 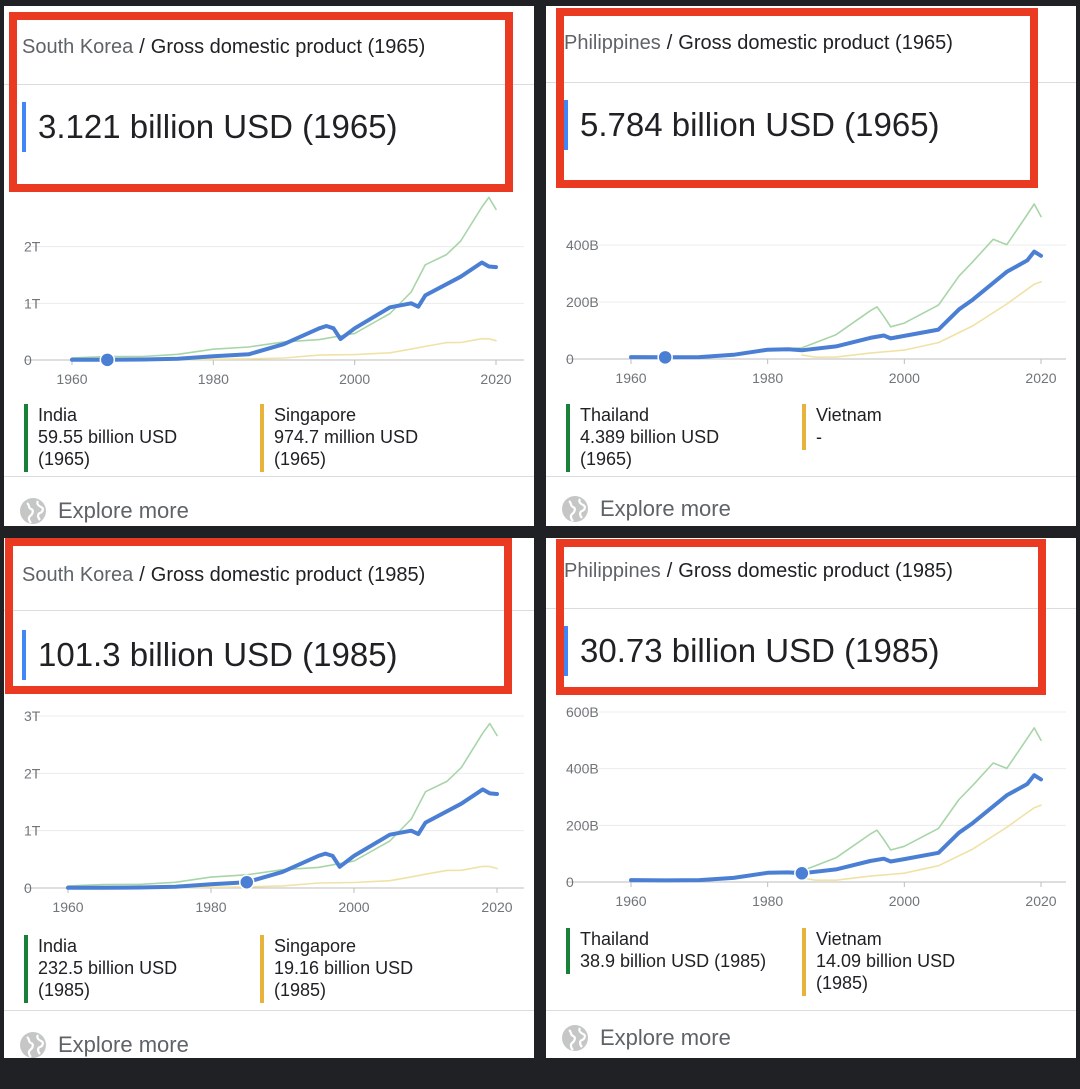 I want to click on legend-item-singapore: Singapore 974.7 million USD (1965), so click(x=339, y=438).